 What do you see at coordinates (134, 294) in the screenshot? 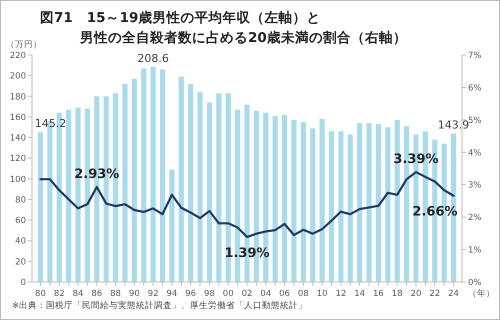
I see `x-tick-label: 90` at bounding box center [134, 294].